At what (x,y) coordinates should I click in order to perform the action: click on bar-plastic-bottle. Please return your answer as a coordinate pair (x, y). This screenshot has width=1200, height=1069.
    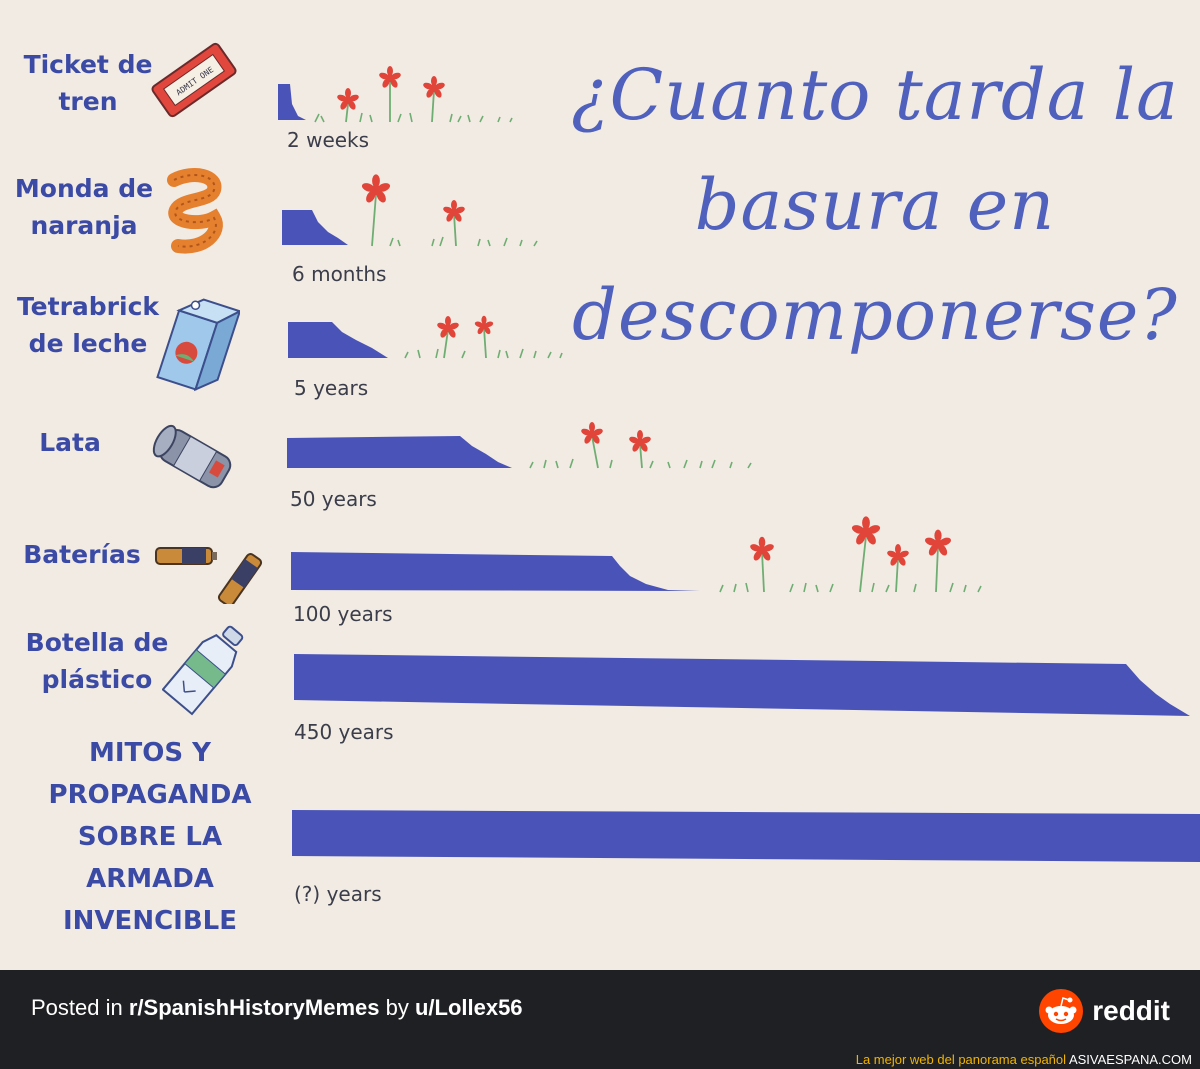
    Looking at the image, I should click on (742, 685).